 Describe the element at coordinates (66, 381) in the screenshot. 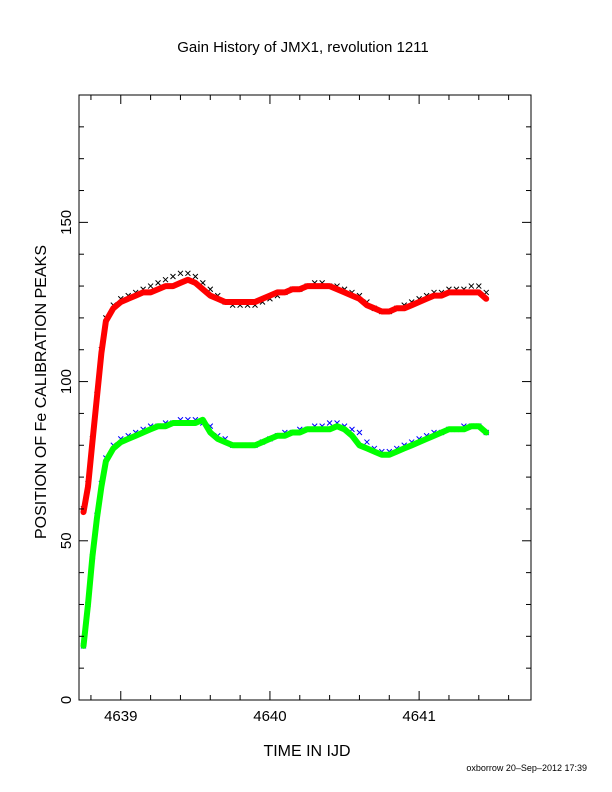

I see `y-tick-label: 100` at that location.